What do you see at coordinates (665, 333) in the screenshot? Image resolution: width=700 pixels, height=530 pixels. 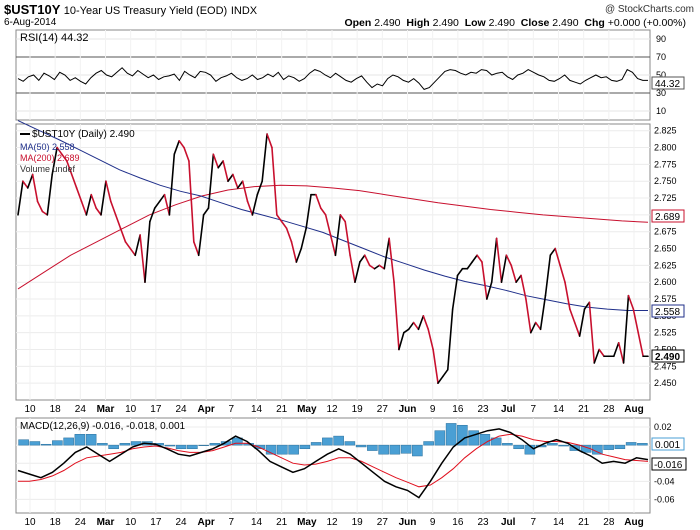 I see `price-tick-label: 2.525` at bounding box center [665, 333].